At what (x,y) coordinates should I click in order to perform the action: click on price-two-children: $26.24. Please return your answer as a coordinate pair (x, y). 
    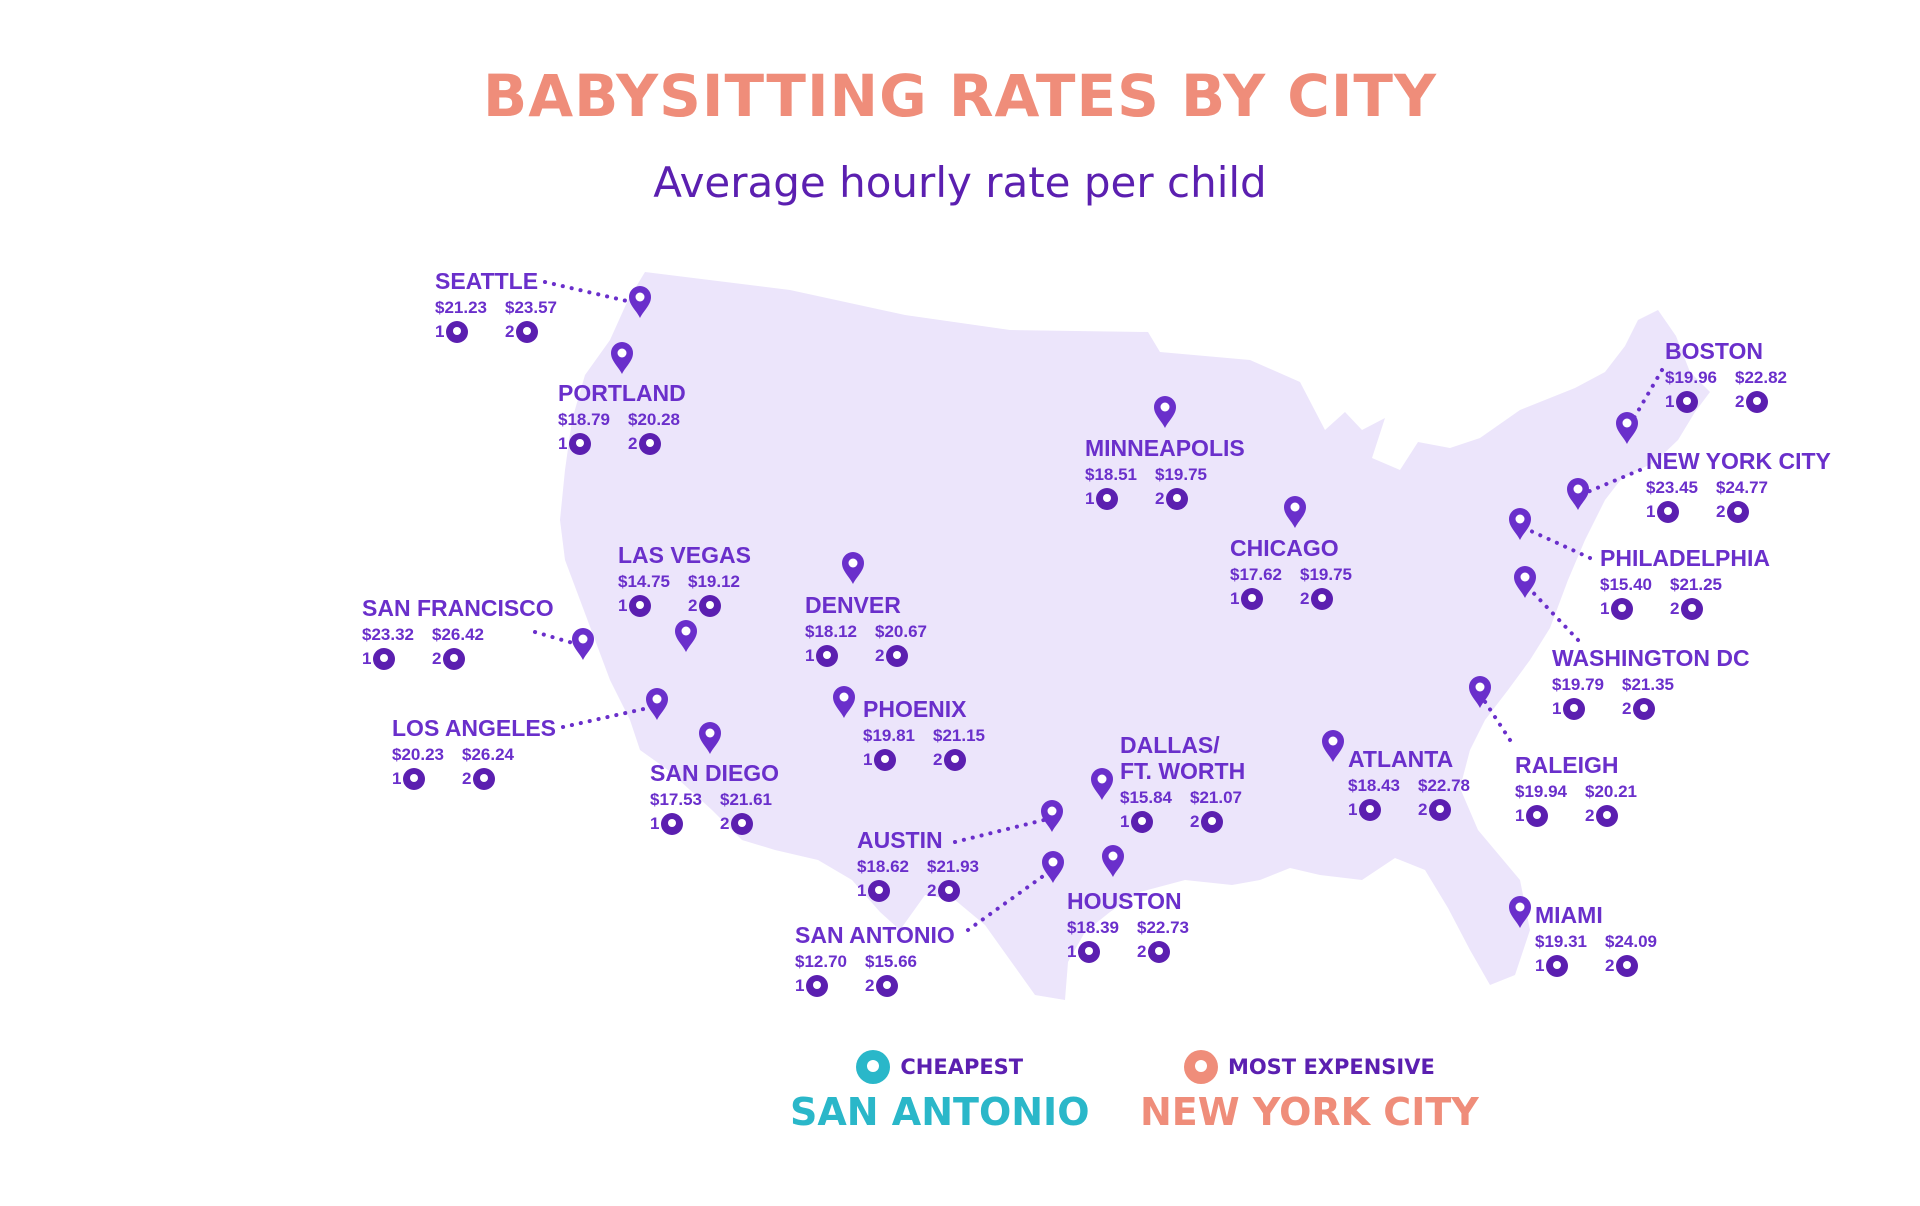
    Looking at the image, I should click on (488, 754).